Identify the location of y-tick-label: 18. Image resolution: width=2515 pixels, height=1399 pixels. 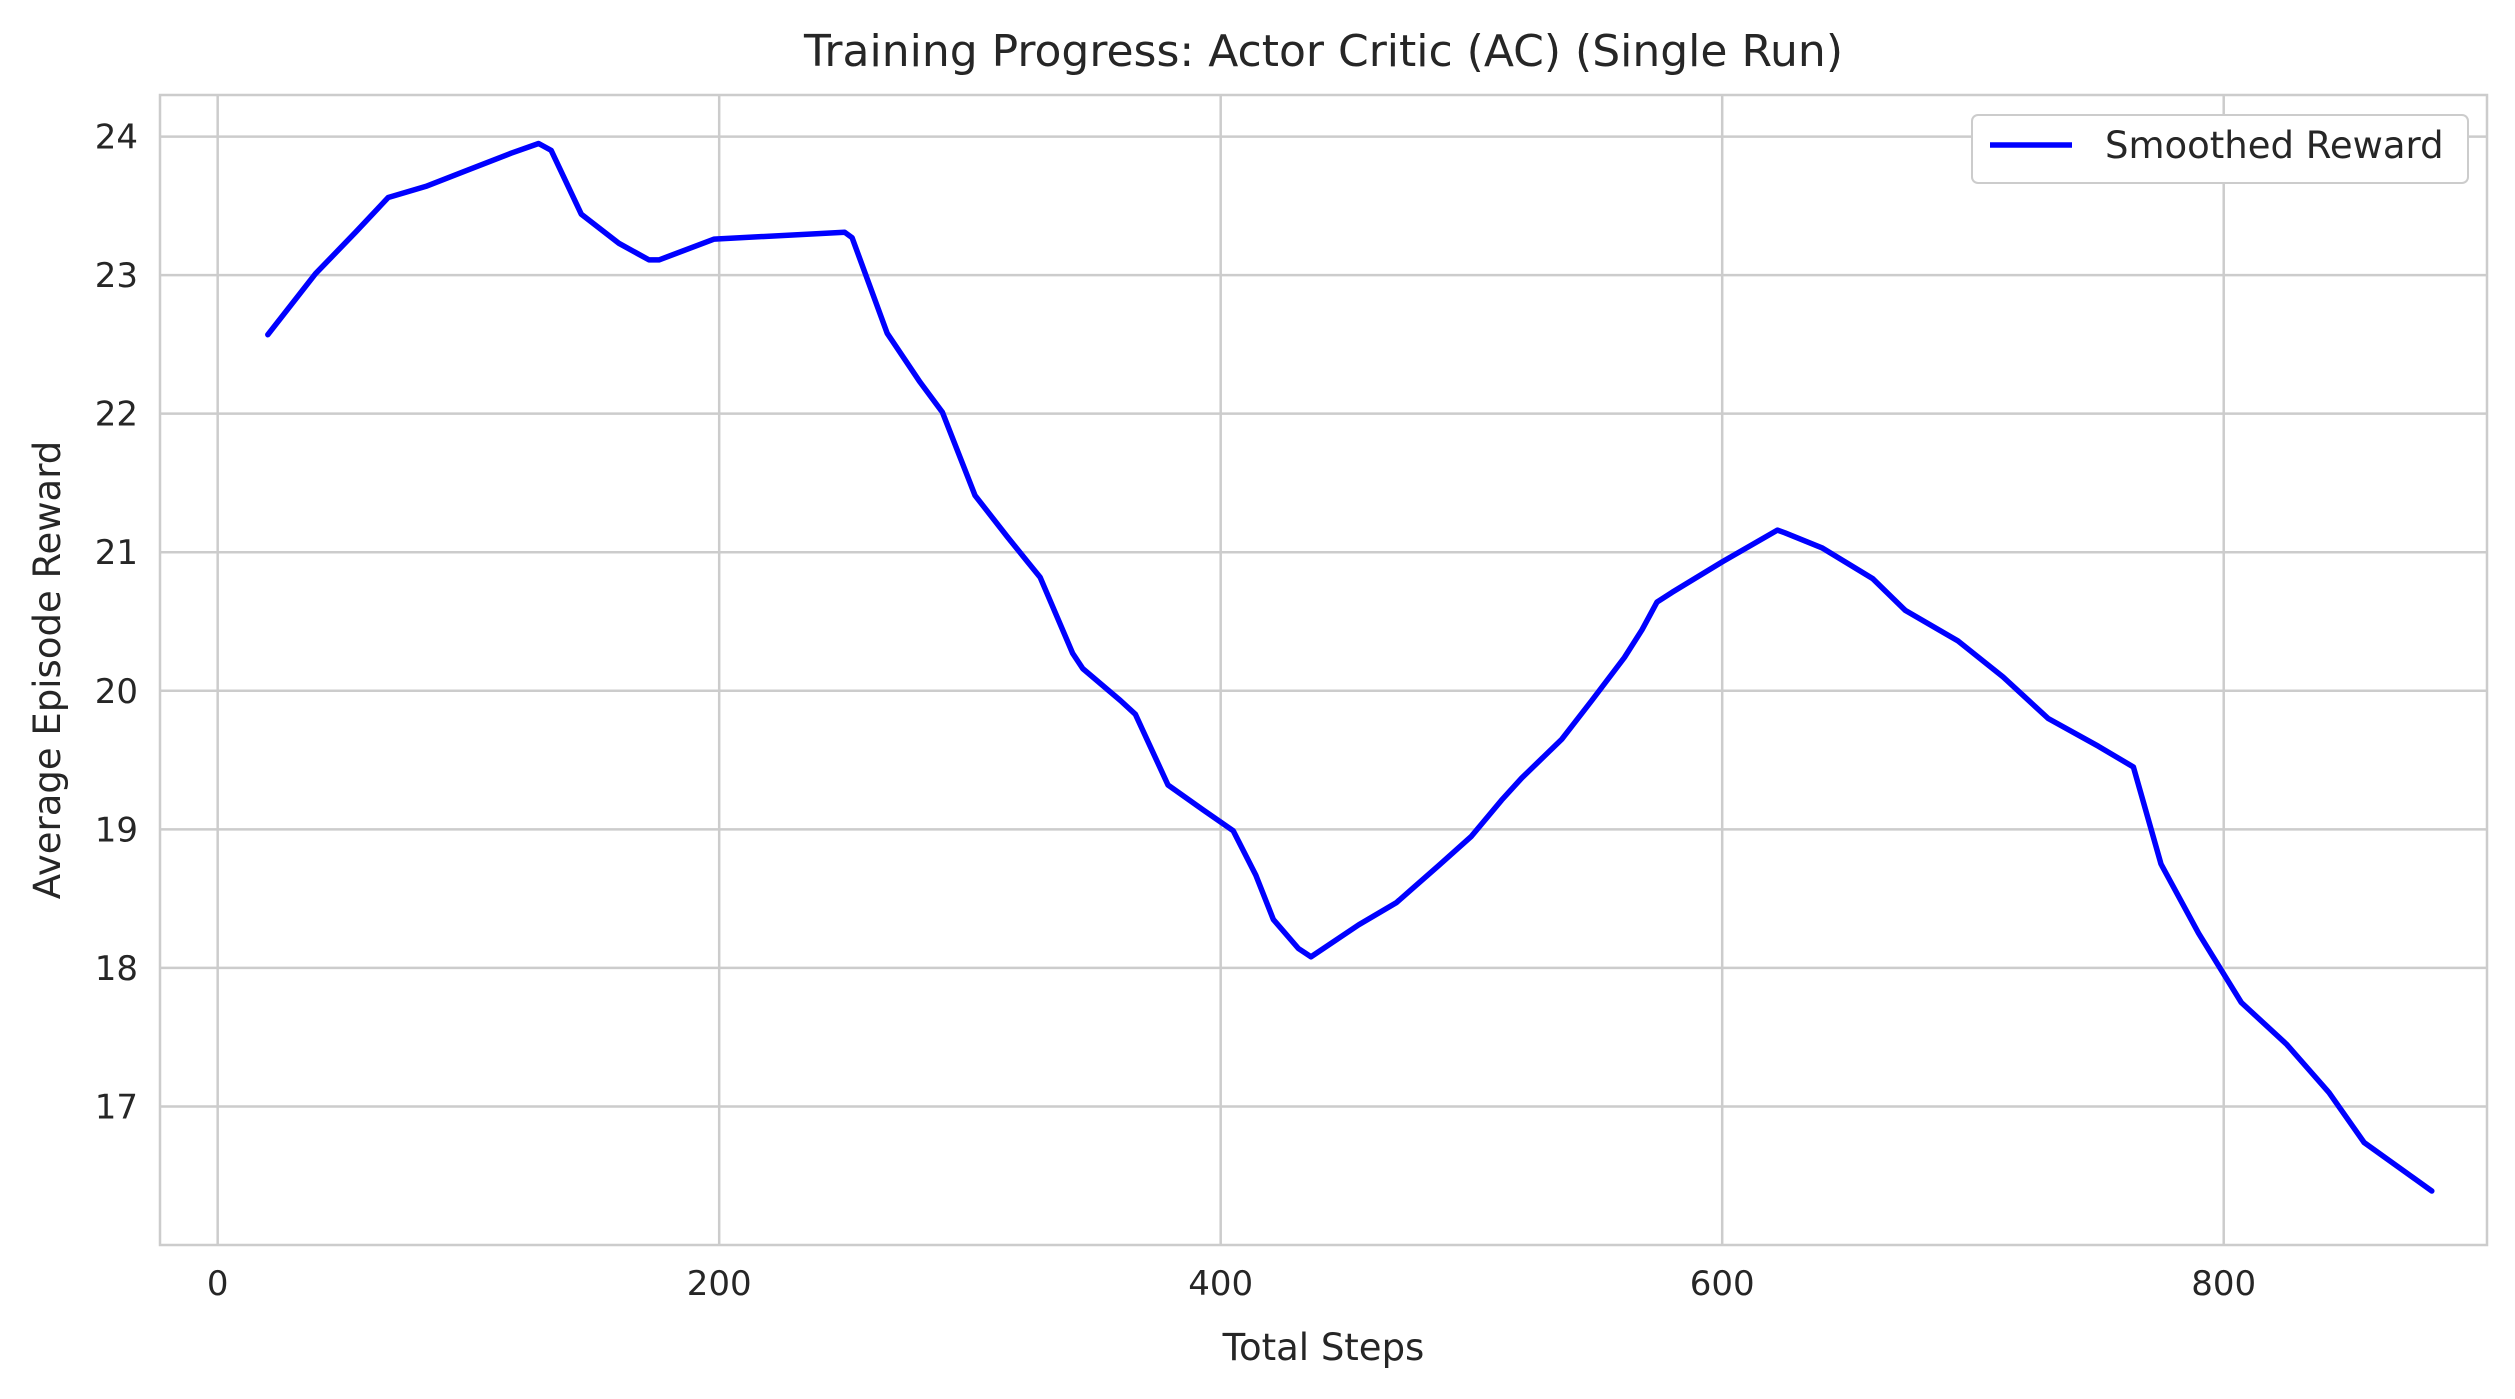
(116, 969).